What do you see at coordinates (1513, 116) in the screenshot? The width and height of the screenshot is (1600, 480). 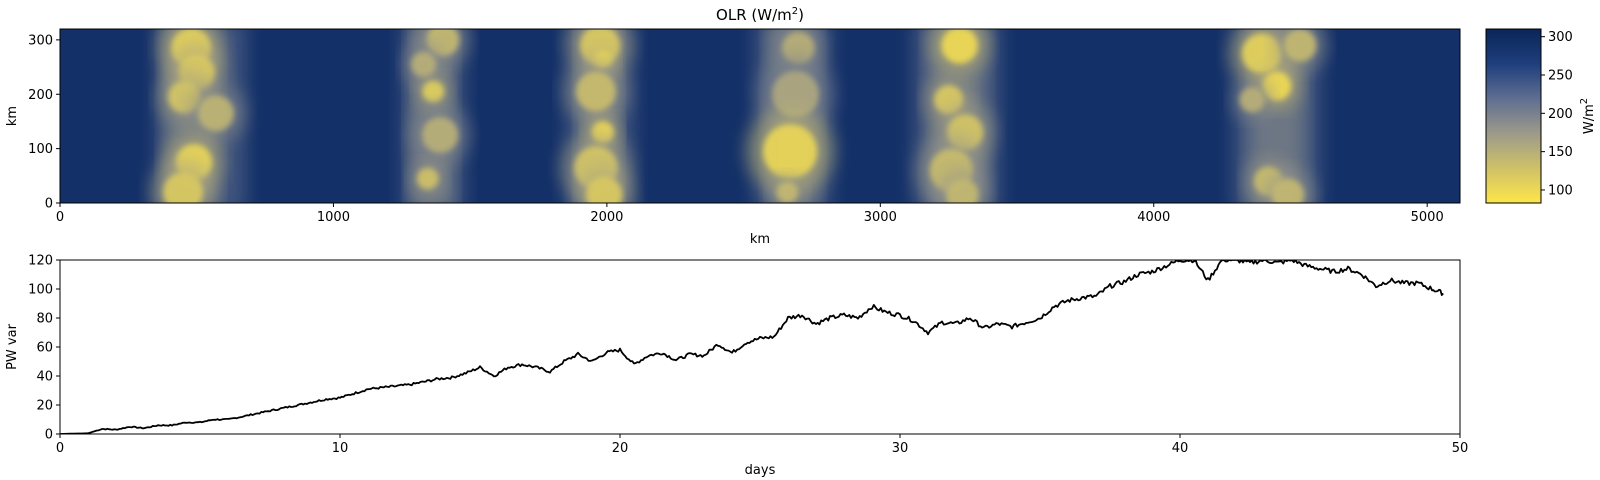 I see `colorbar` at bounding box center [1513, 116].